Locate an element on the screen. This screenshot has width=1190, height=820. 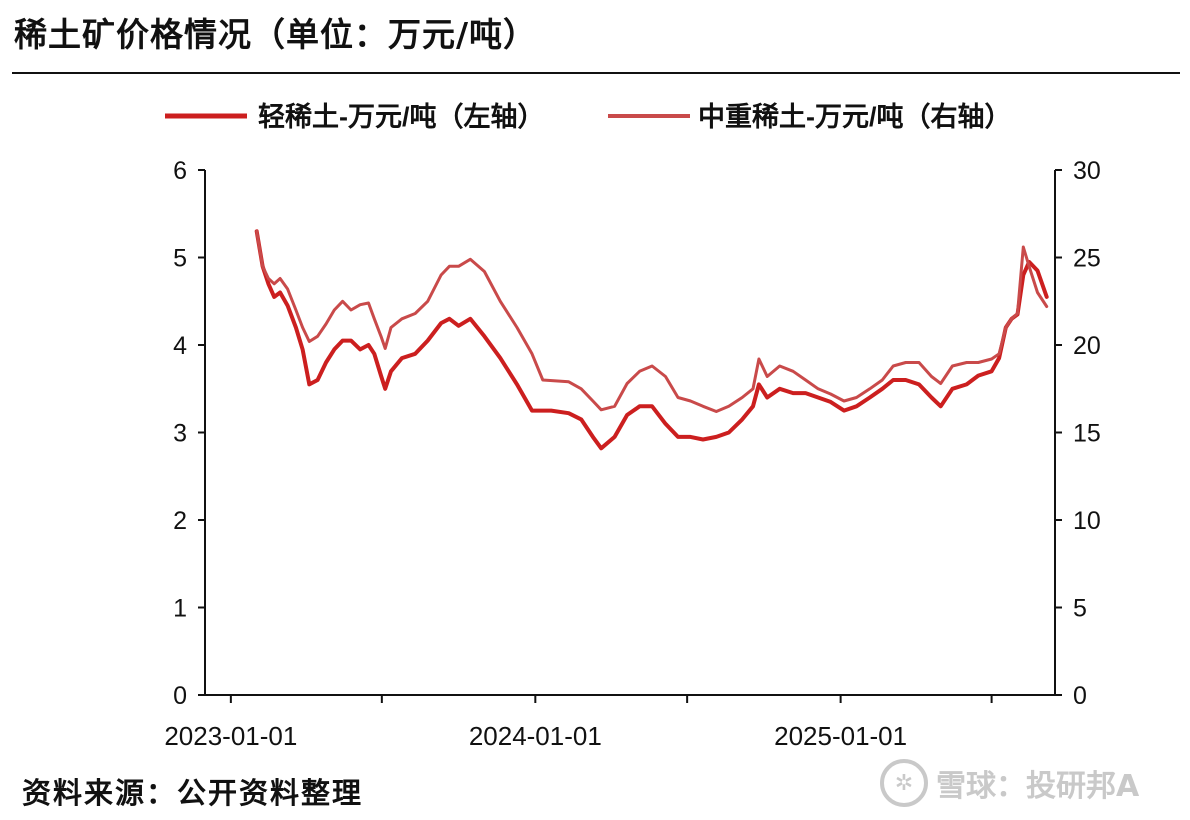
left-y-tick-label: 4 is located at coordinates (180, 346).